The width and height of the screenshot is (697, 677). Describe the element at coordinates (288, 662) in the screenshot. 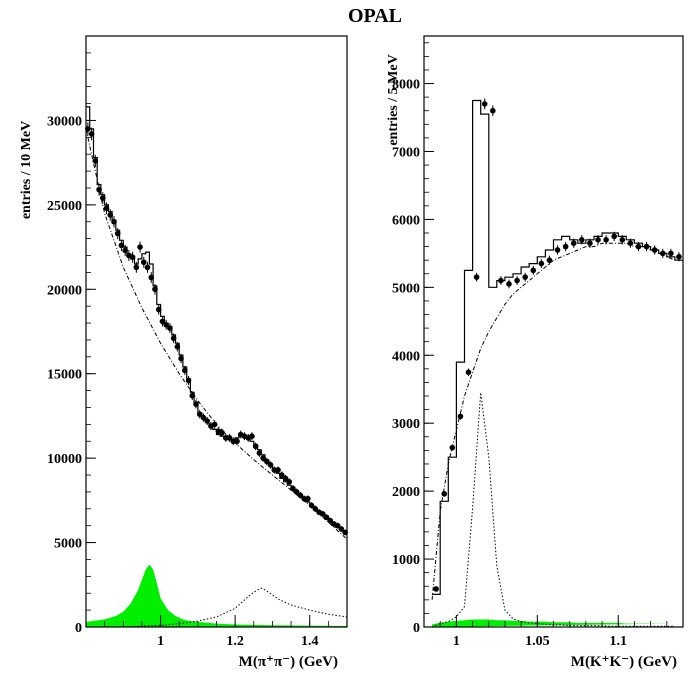

I see `left-x-axis-label: M(π⁺π⁻) (GeV)` at that location.